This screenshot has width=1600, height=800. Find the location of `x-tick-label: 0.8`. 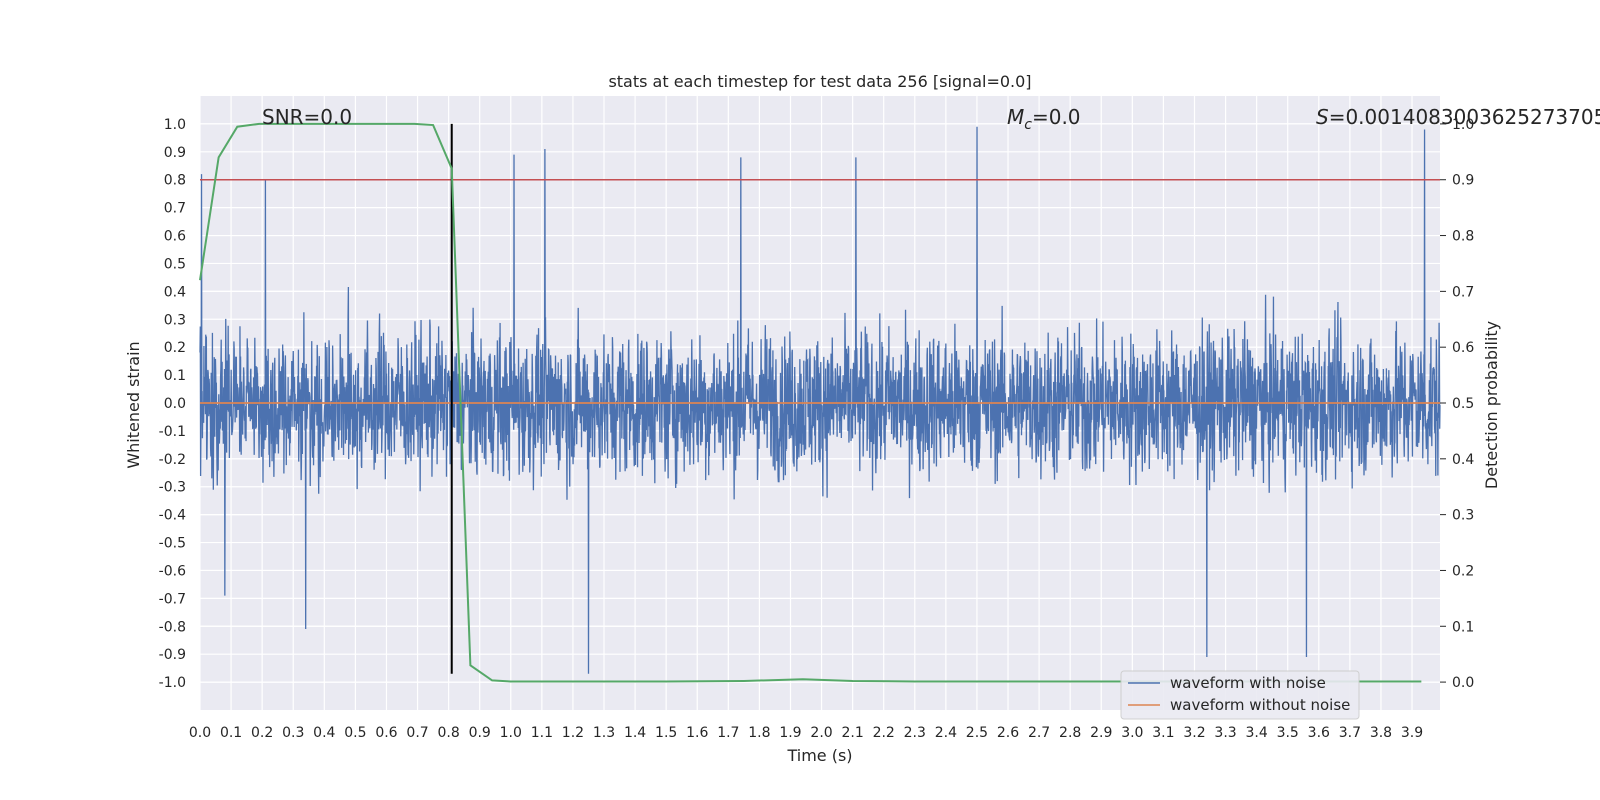

x-tick-label: 0.8 is located at coordinates (448, 733).